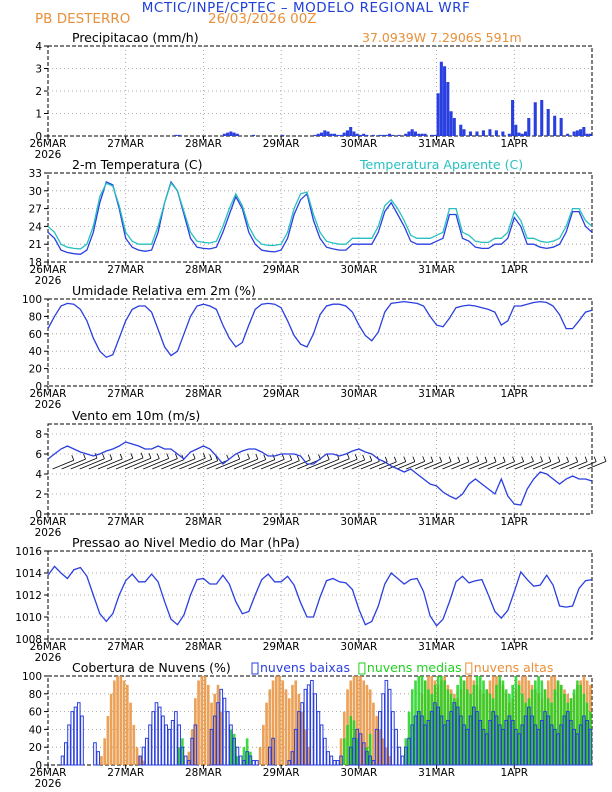 This screenshot has height=792, width=612. Describe the element at coordinates (48, 647) in the screenshot. I see `pressure-xtick-label: 26MAR` at that location.